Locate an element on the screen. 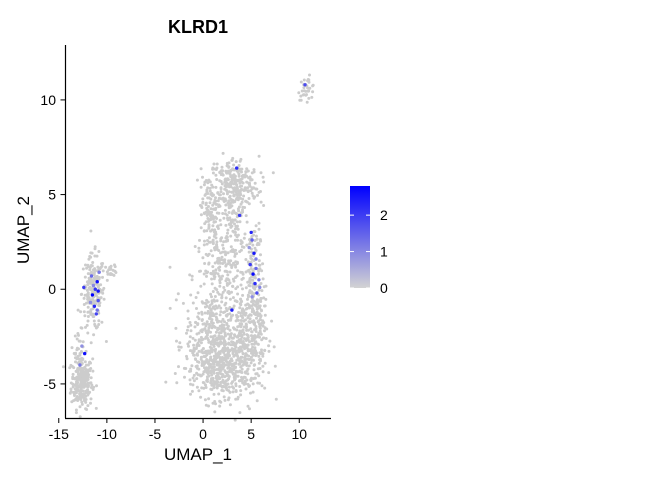  chart-title: KLRD1 is located at coordinates (198, 27).